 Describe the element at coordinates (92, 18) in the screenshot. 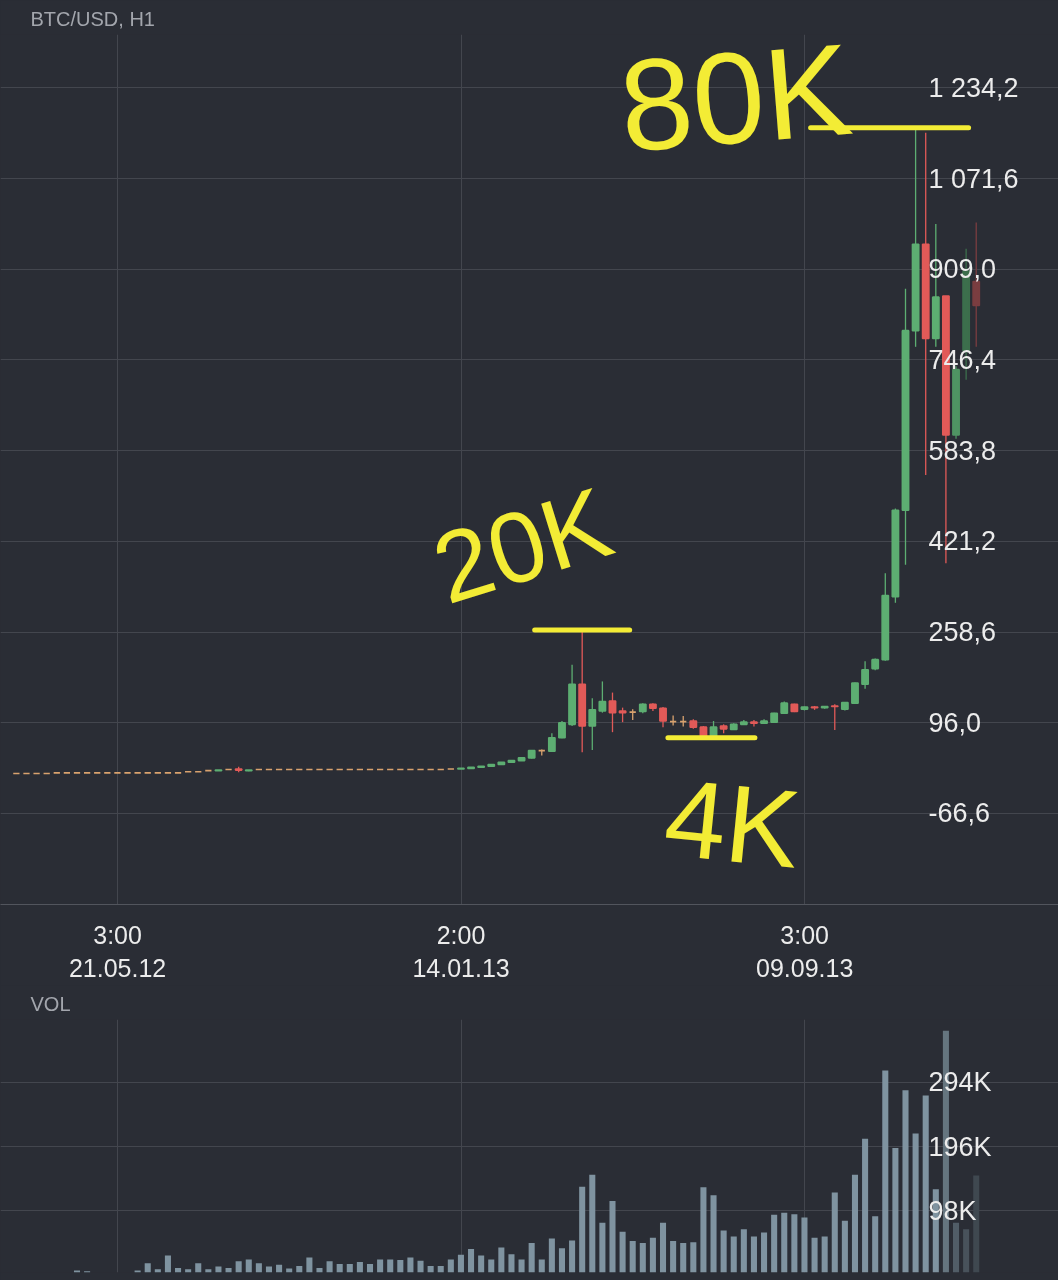

I see `chart-title: BTC/USD, H1` at that location.